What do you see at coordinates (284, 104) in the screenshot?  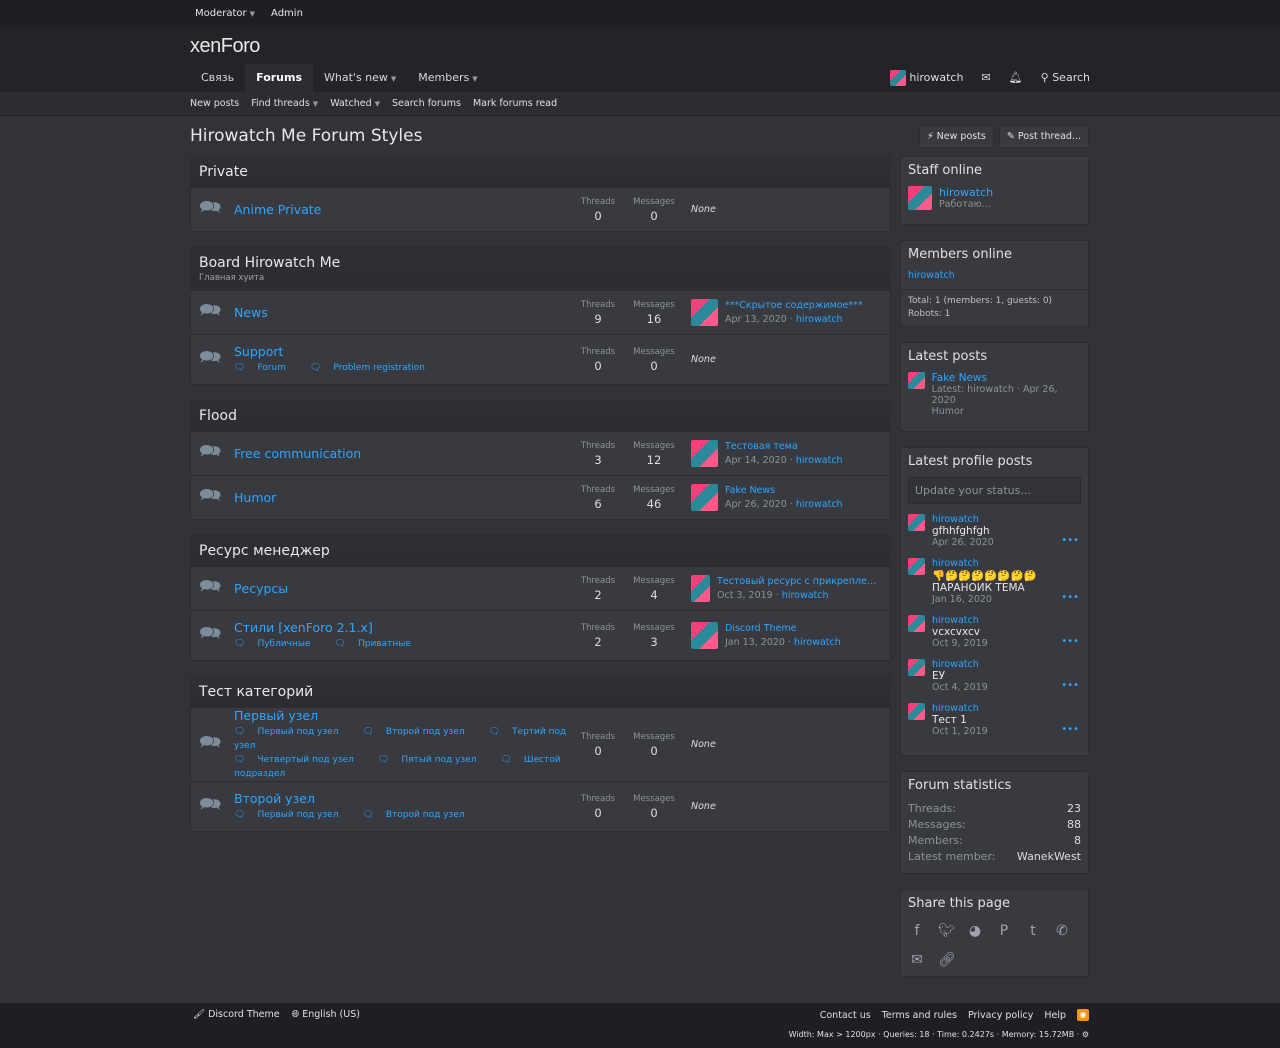 I see `subnav-find-threads: Find threads ▼` at bounding box center [284, 104].